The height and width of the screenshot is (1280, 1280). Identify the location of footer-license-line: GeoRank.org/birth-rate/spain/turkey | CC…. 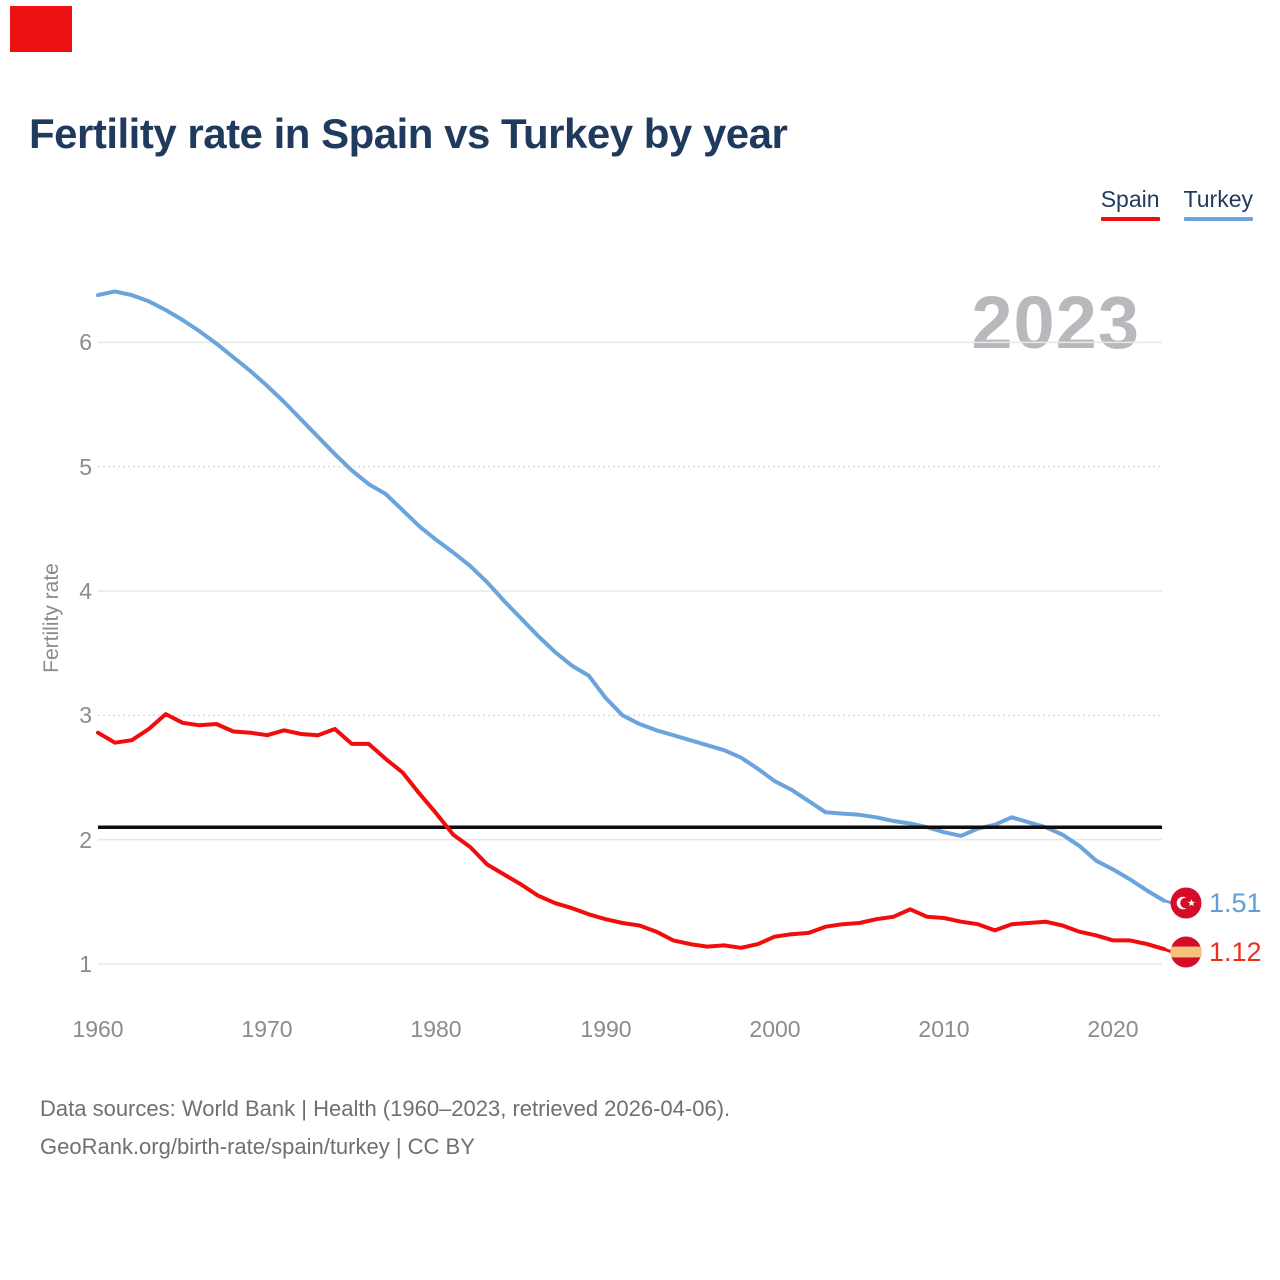
(257, 1146).